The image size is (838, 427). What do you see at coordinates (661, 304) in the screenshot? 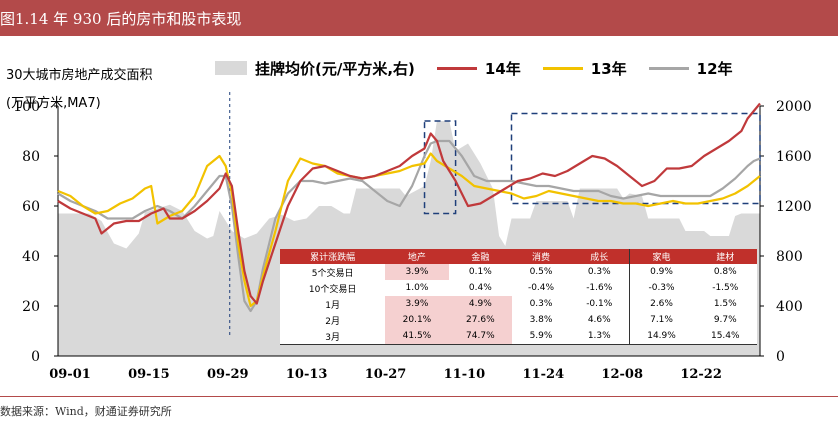
I see `stats-cell: 2.6%` at bounding box center [661, 304].